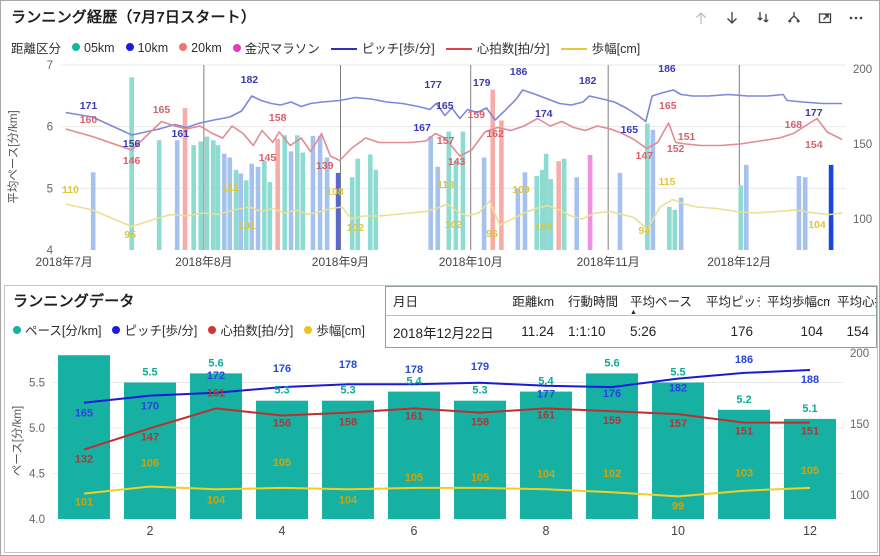 This screenshot has width=880, height=556. I want to click on data-label: 186, so click(667, 69).